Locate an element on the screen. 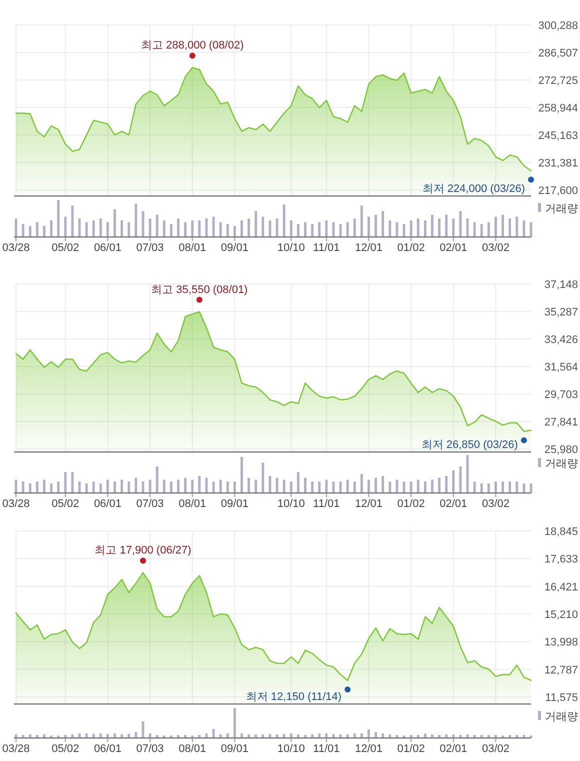 This screenshot has height=761, width=580. y-tick-label: 272,725 is located at coordinates (558, 81).